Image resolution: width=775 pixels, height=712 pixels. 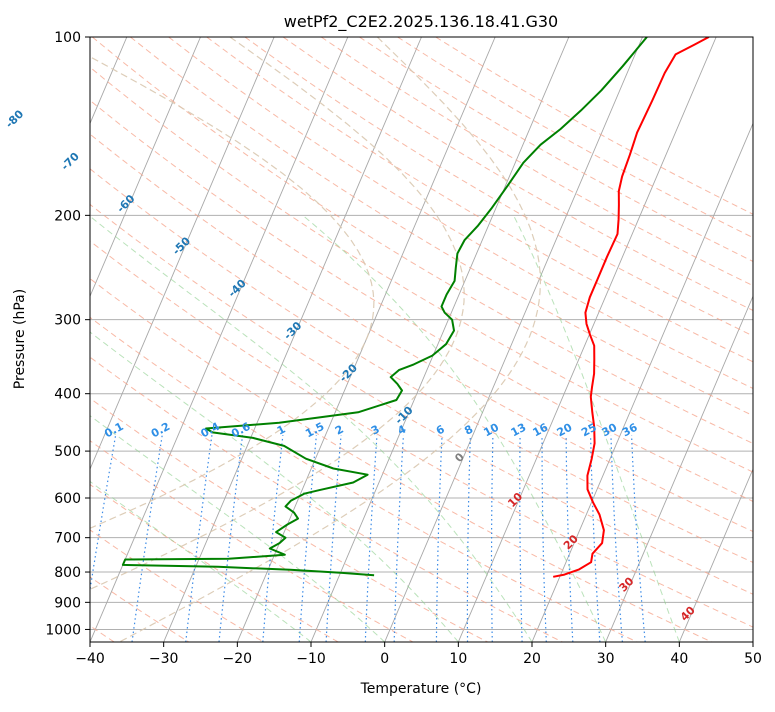 I want to click on y-tick-label: 900, so click(x=67, y=603).